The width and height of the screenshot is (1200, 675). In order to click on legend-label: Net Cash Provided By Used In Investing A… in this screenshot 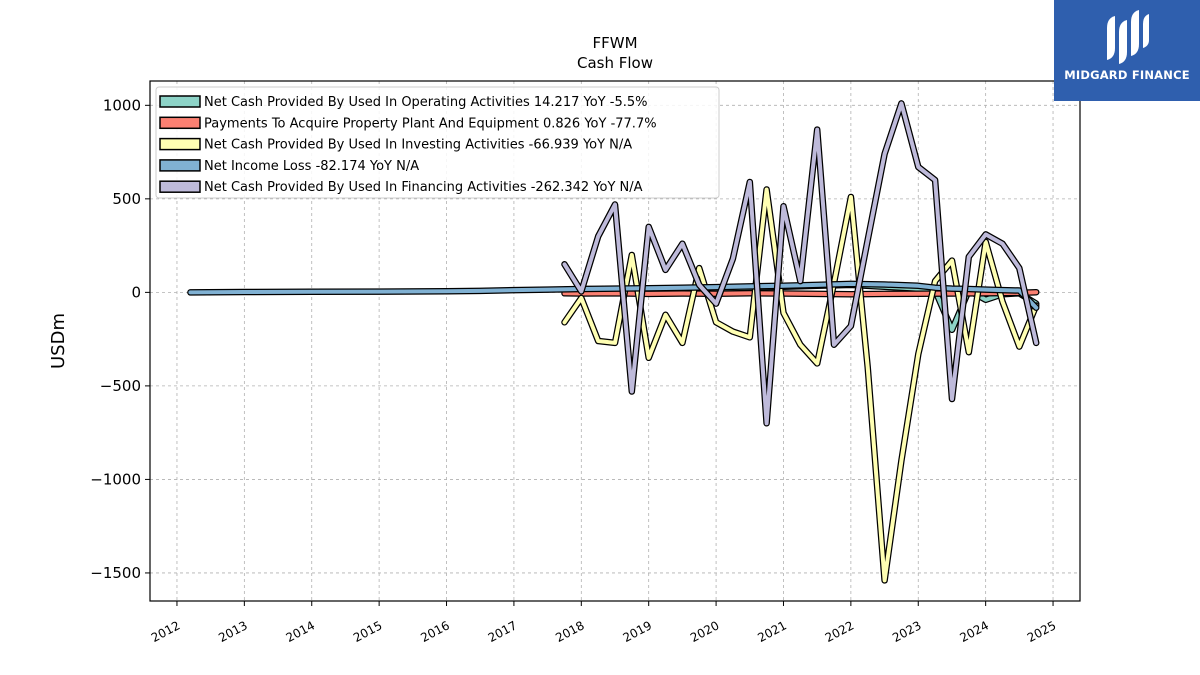, I will do `click(418, 145)`.